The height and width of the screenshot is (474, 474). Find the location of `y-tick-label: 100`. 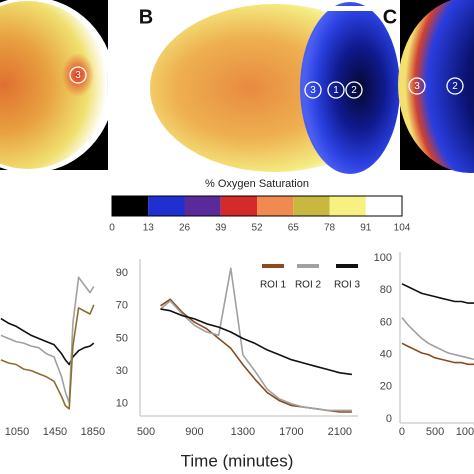

y-tick-label: 100 is located at coordinates (383, 258).